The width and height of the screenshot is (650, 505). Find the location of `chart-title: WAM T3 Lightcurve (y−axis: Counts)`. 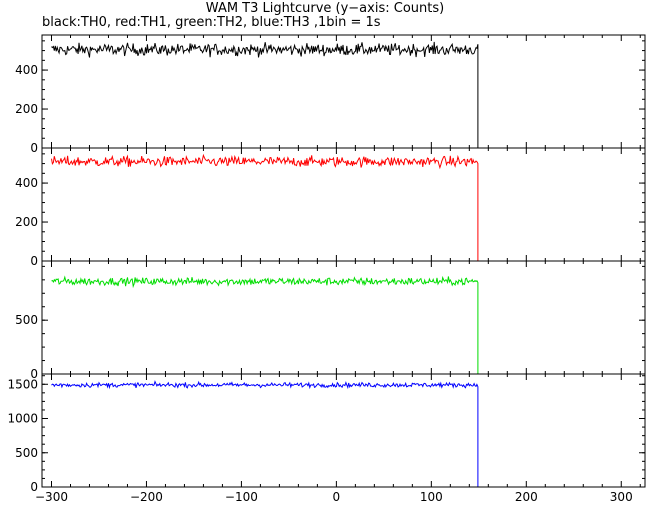

chart-title: WAM T3 Lightcurve (y−axis: Counts) is located at coordinates (325, 8).